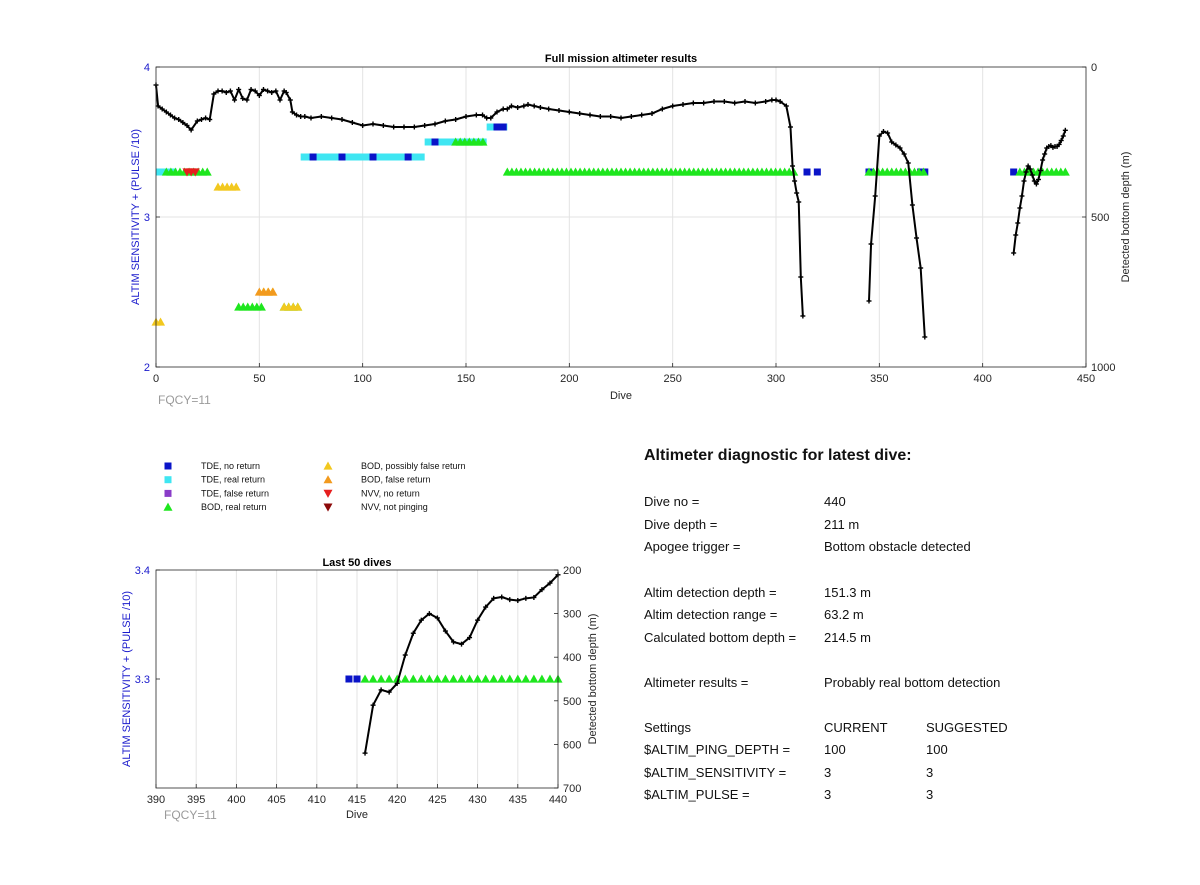 The width and height of the screenshot is (1200, 885). I want to click on settings-header-suggested: SUGGESTED, so click(967, 727).